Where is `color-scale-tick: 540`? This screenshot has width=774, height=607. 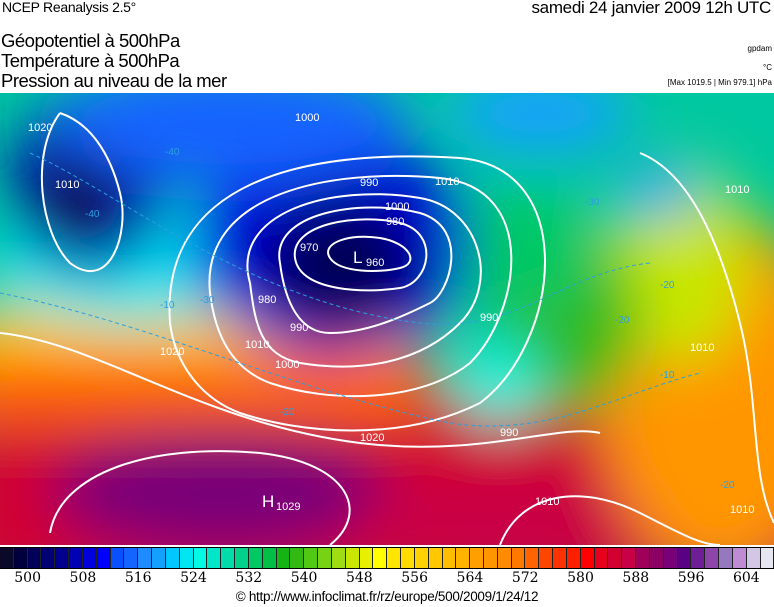
color-scale-tick: 540 is located at coordinates (304, 578).